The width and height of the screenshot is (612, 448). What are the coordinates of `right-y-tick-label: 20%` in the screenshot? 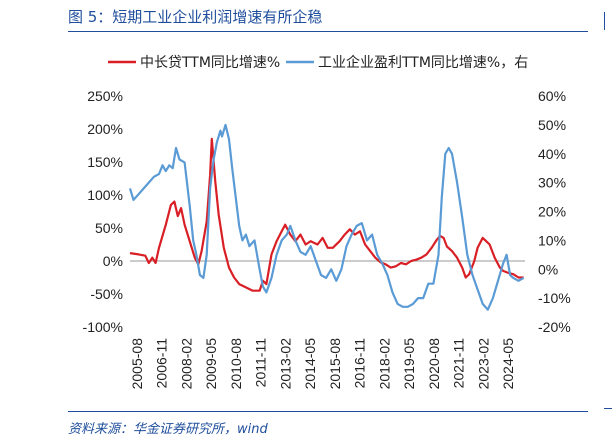 It's located at (552, 212).